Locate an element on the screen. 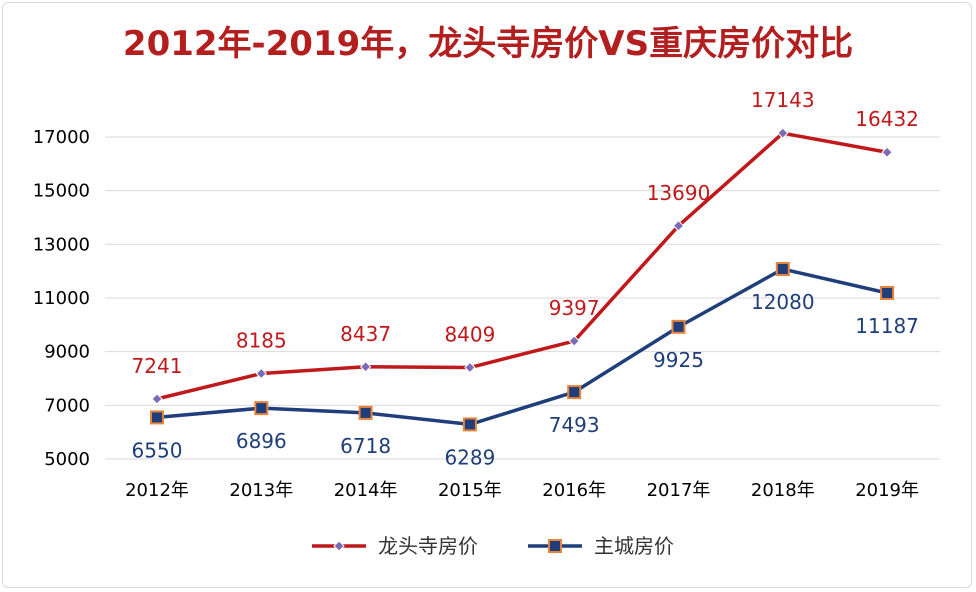  data-label: 12080 is located at coordinates (783, 302).